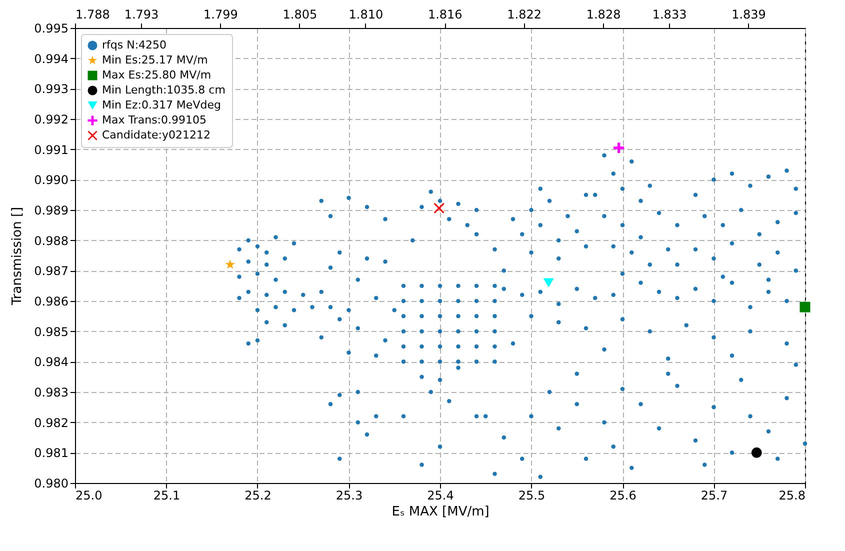  I want to click on y-tick-label: 0.983, so click(51, 393).